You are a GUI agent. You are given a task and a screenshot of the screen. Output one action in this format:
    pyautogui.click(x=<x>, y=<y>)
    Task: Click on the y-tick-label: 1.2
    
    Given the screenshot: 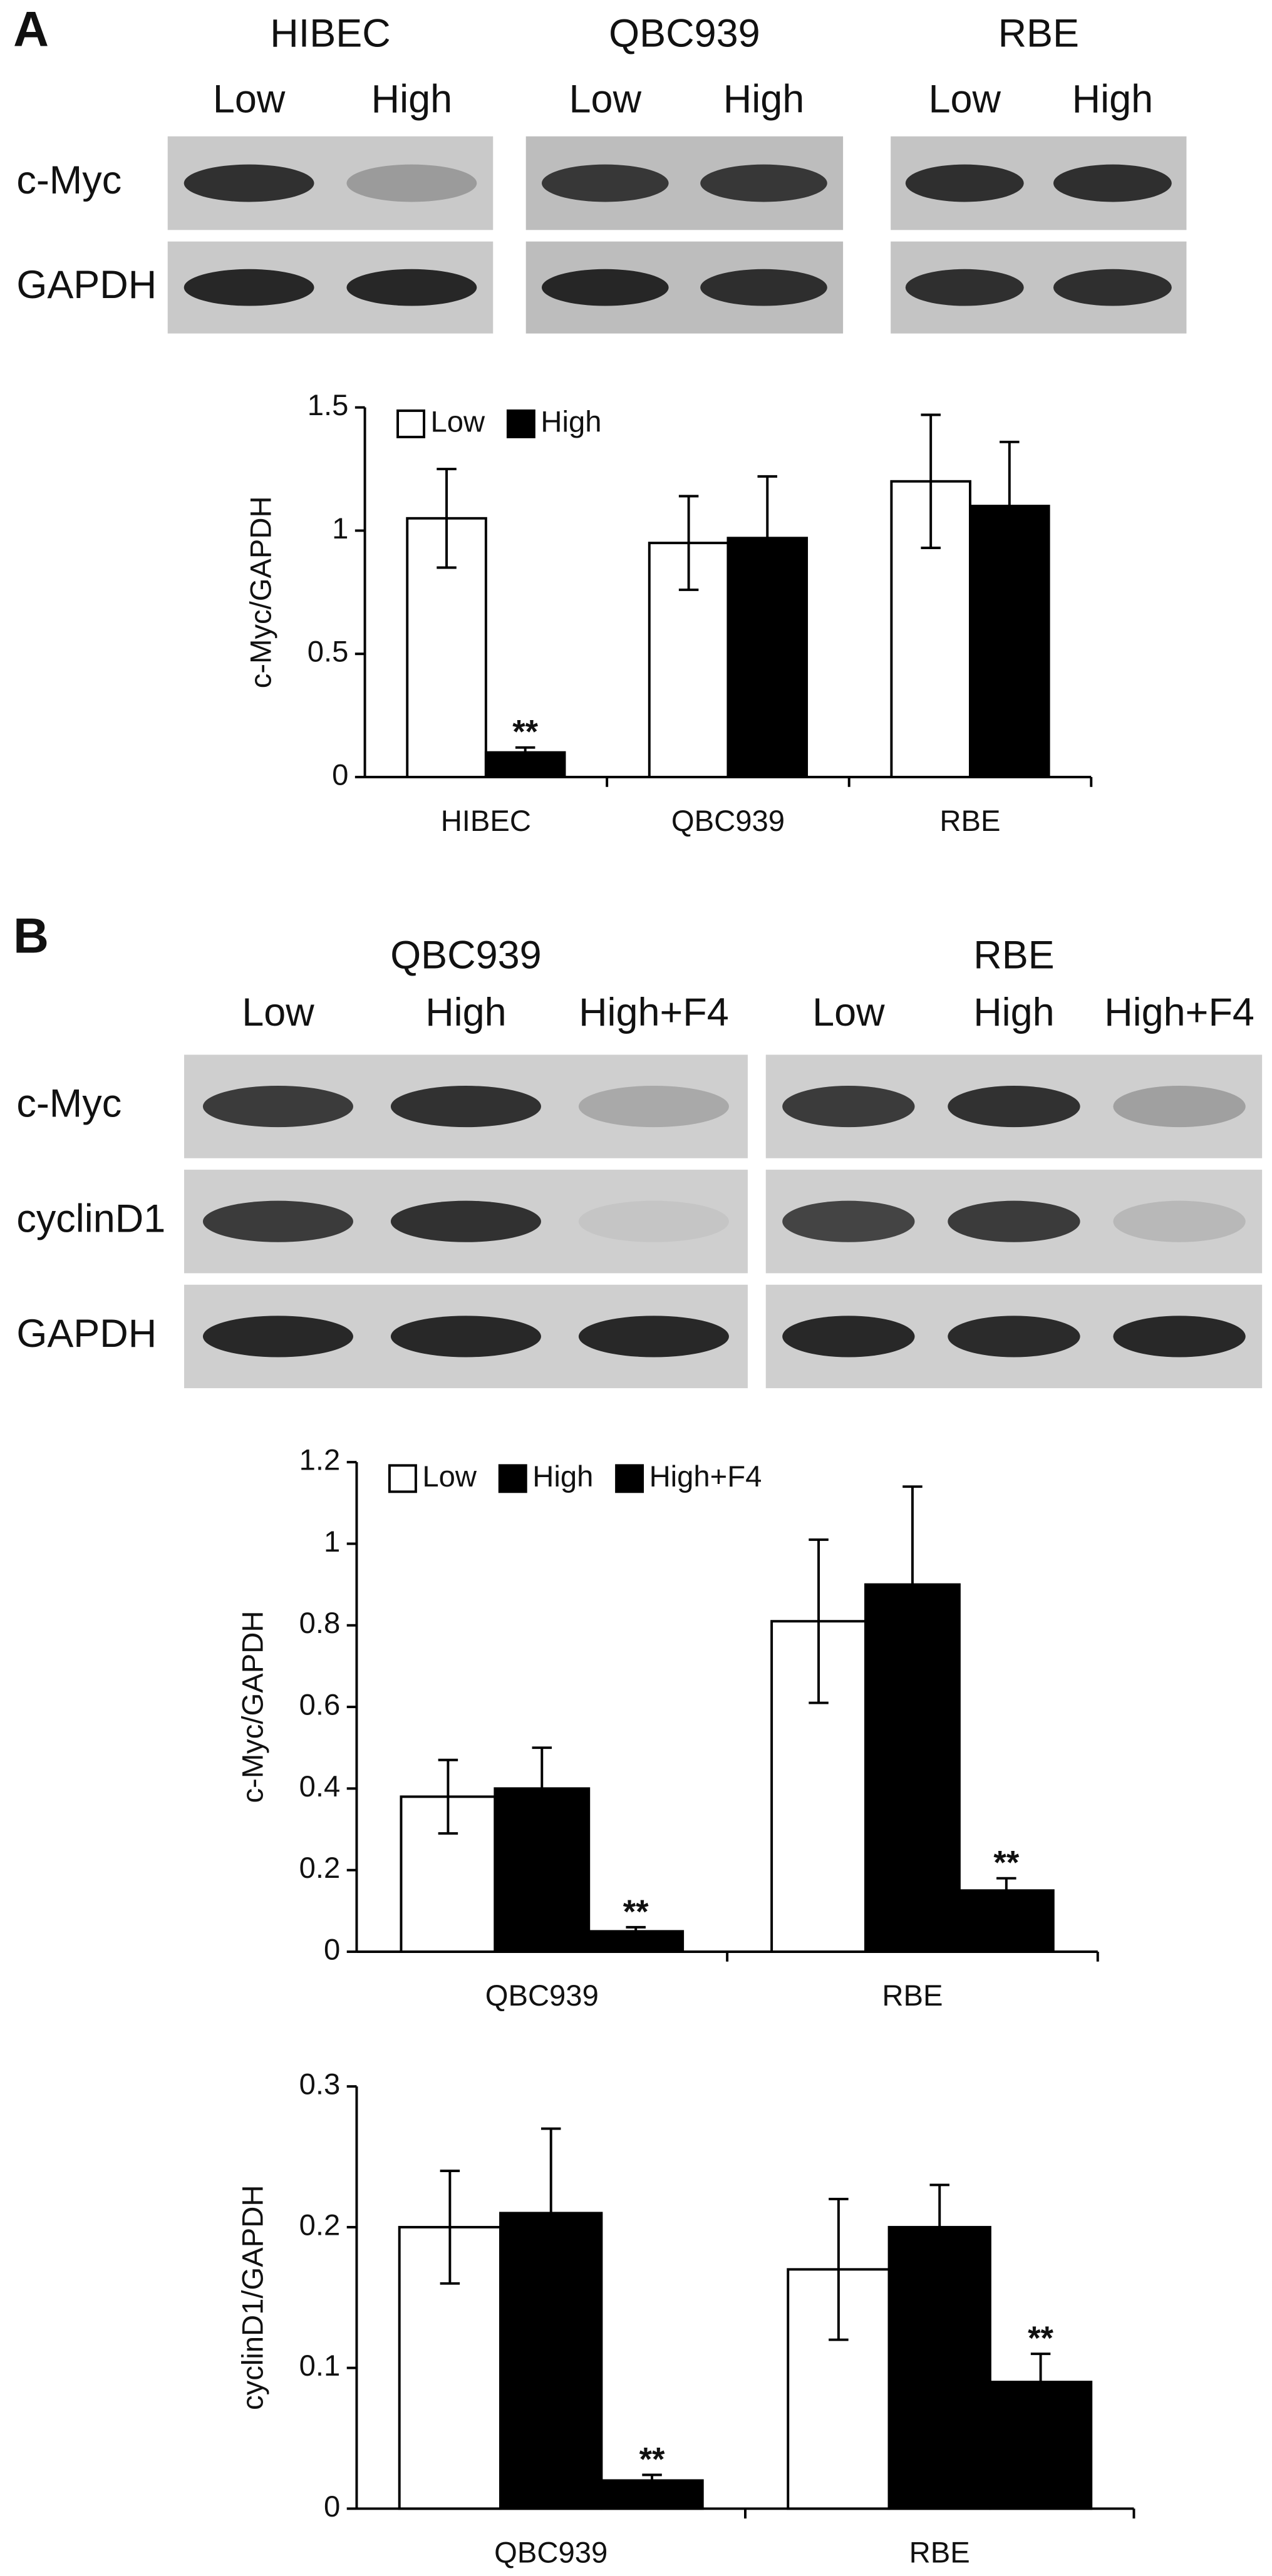 What is the action you would take?
    pyautogui.click(x=320, y=1461)
    